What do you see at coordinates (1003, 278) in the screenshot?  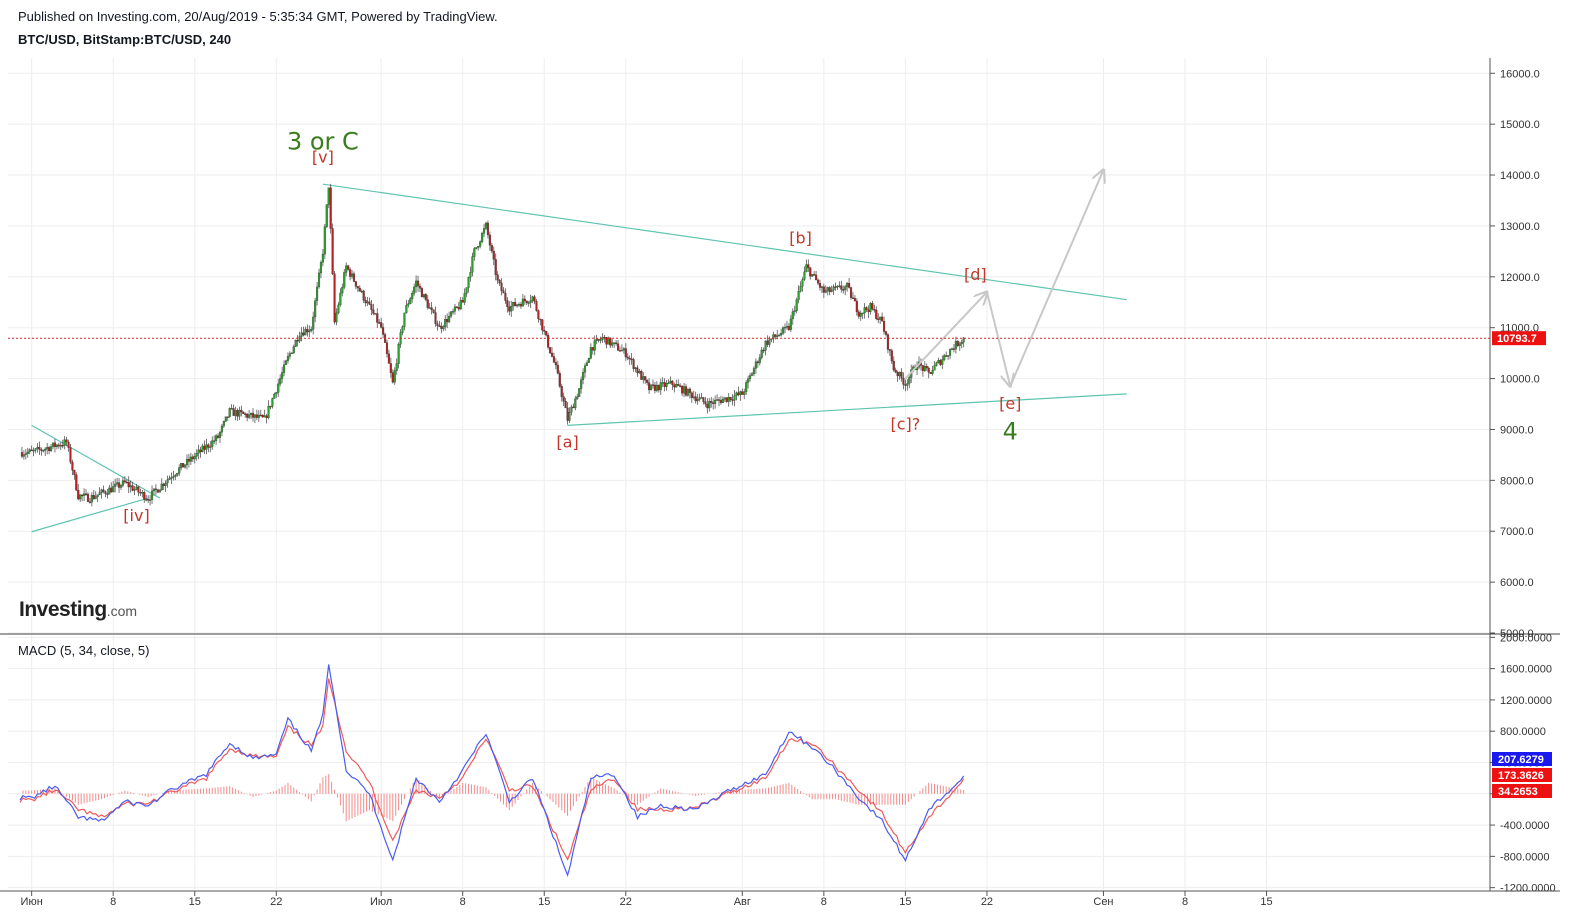 I see `projection-path` at bounding box center [1003, 278].